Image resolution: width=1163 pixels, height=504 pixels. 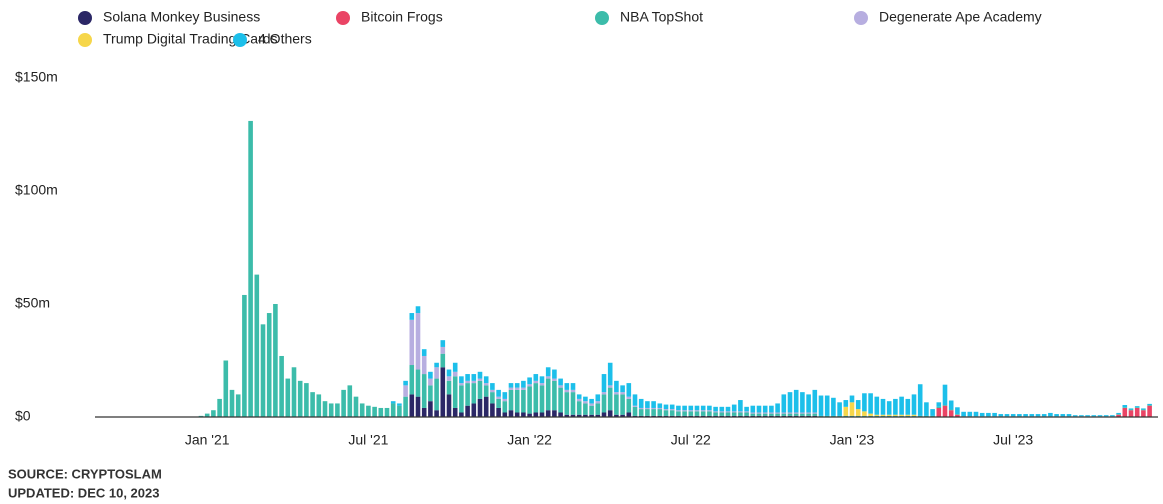 I want to click on x-tick-label: Jan '23, so click(x=852, y=440).